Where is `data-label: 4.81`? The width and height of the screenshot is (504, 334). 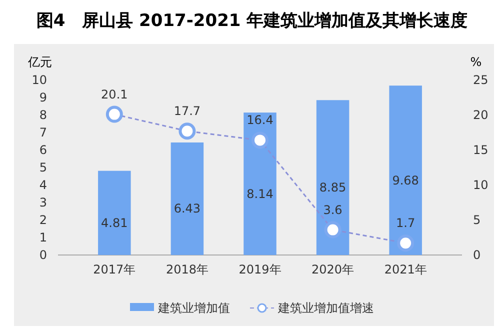 data-label: 4.81 is located at coordinates (114, 223).